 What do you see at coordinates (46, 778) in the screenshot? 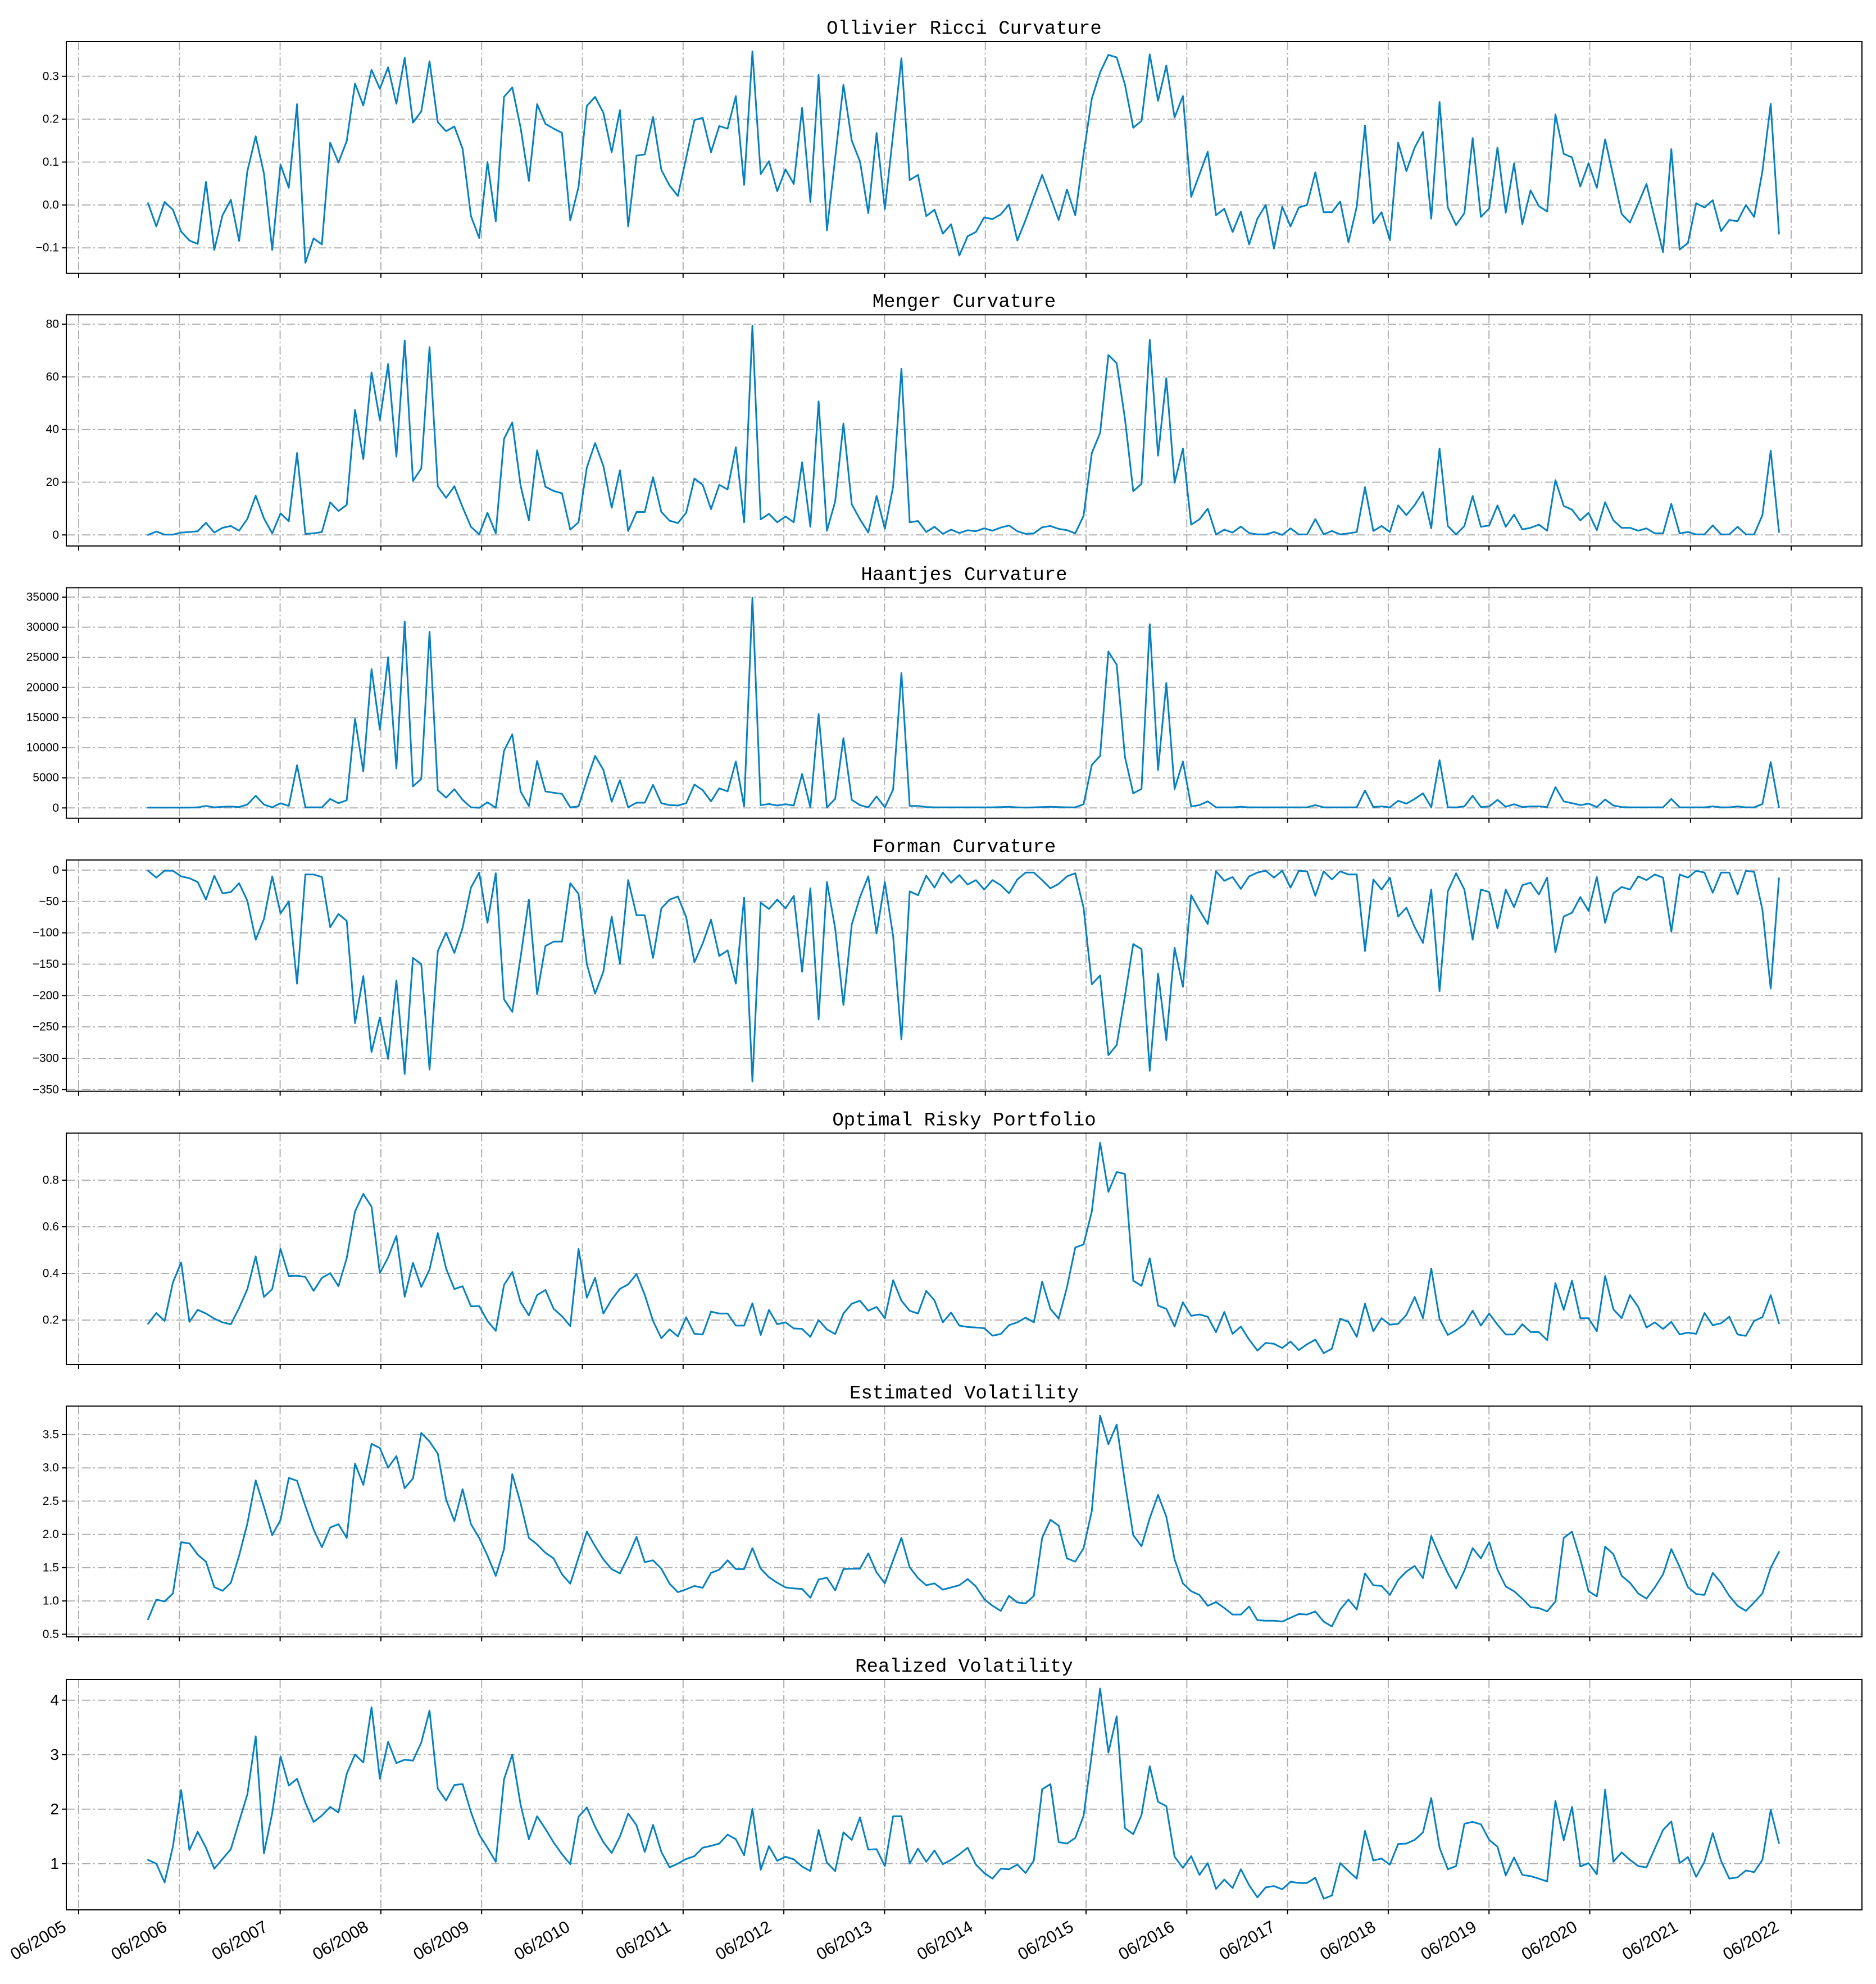
I see `y-tick-label: 5000` at bounding box center [46, 778].